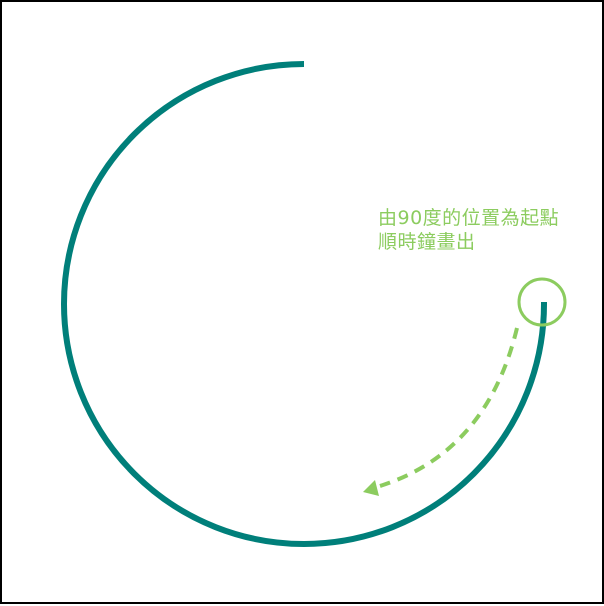 The width and height of the screenshot is (604, 606). I want to click on annotation-line-2: 順時鐘畫出, so click(427, 242).